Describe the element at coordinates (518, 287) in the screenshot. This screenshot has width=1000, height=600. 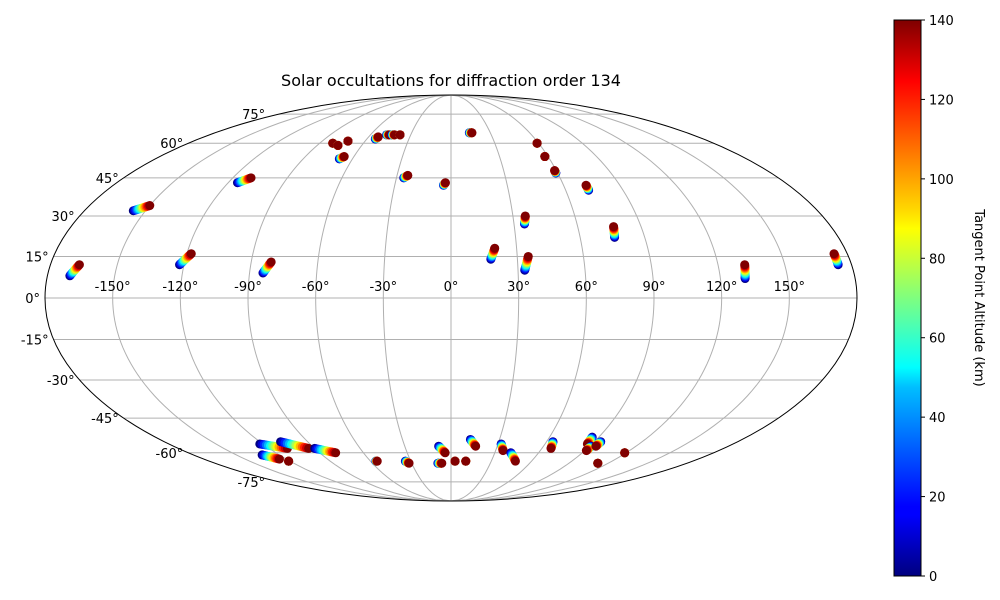
I see `longitude-tick-label: 30°` at that location.